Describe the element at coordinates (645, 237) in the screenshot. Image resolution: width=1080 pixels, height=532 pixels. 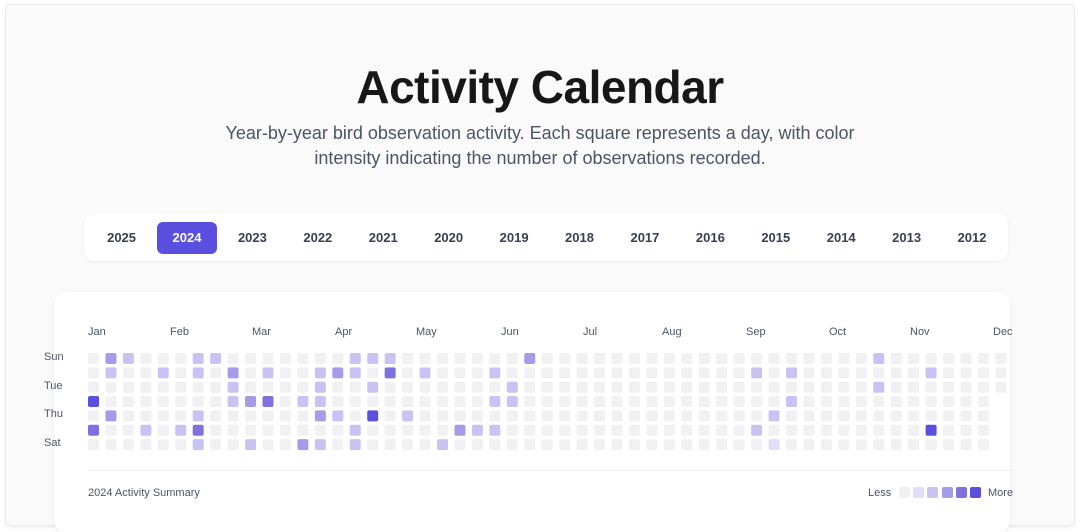
I see `year-tab-2017: 2017` at that location.